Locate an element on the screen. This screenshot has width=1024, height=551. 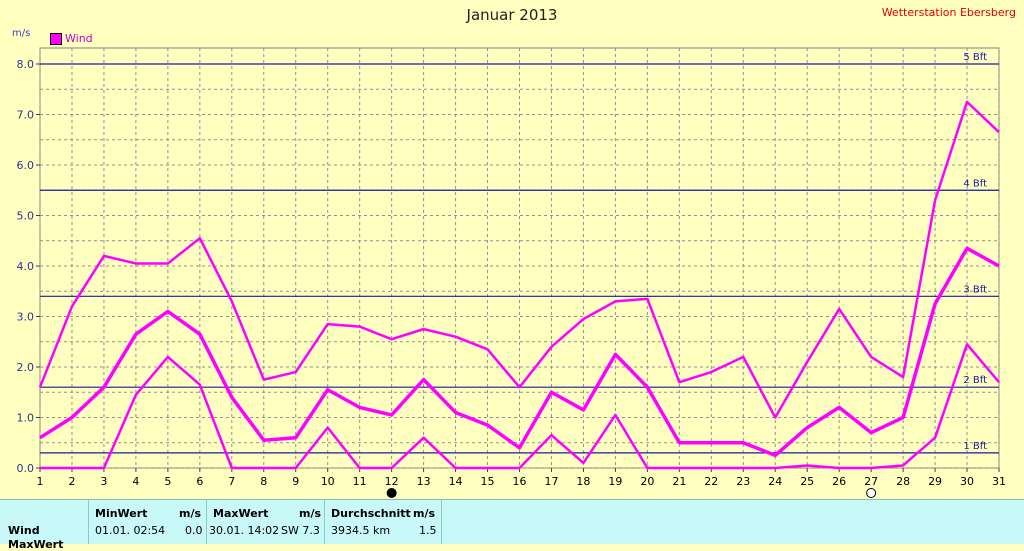
min-date: 01.01. 02:54 is located at coordinates (130, 530).